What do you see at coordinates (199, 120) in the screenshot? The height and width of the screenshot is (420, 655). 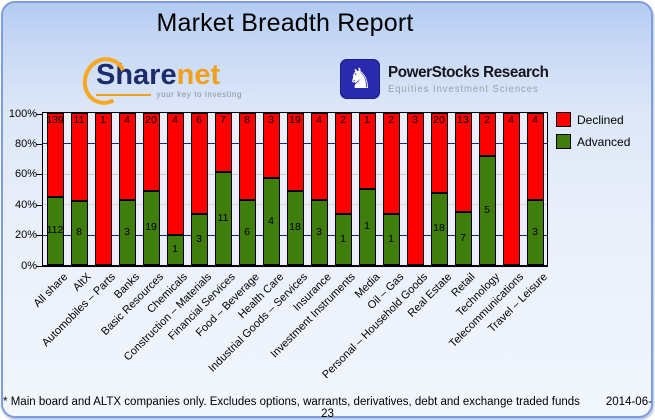 I see `declined-value-label: 6` at bounding box center [199, 120].